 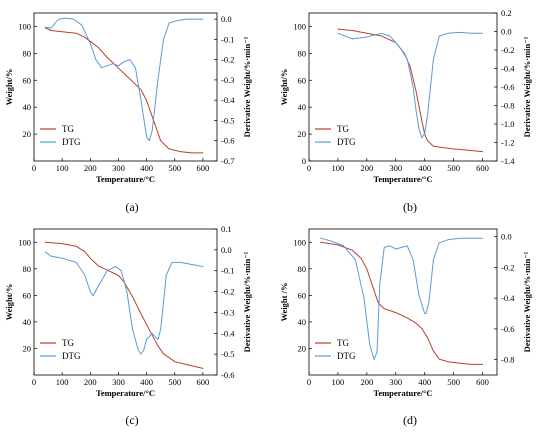 What do you see at coordinates (410, 420) in the screenshot?
I see `panel-label: (d)` at bounding box center [410, 420].